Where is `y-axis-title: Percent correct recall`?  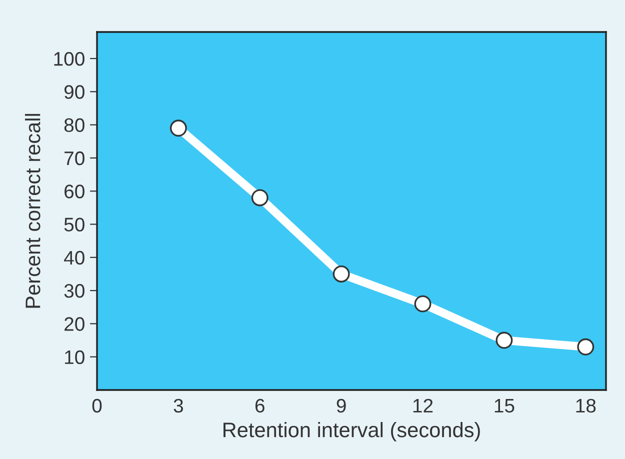
y-axis-title: Percent correct recall is located at coordinates (32, 211).